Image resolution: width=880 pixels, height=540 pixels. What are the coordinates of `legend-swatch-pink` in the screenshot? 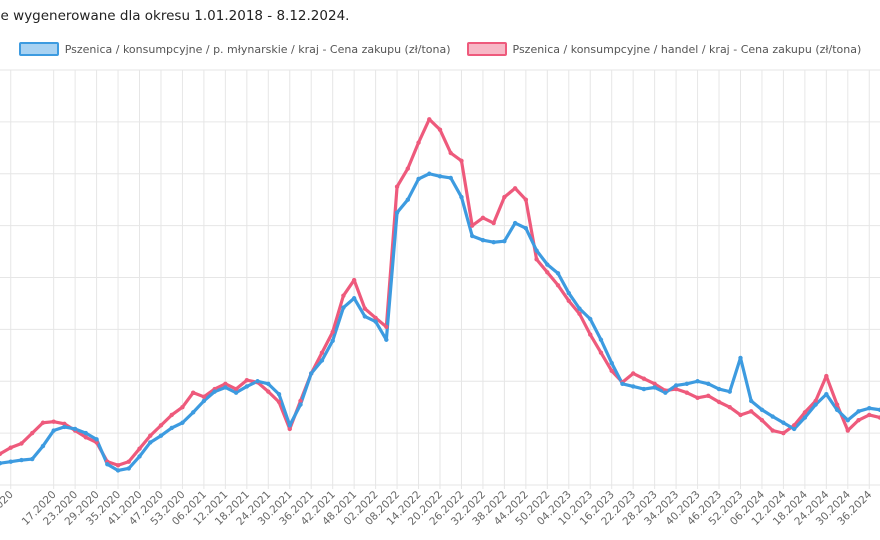 It's located at (486, 49).